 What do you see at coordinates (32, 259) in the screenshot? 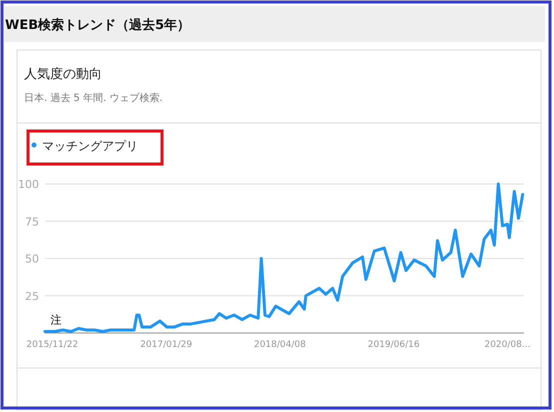
I see `y-tick-label: 50` at bounding box center [32, 259].